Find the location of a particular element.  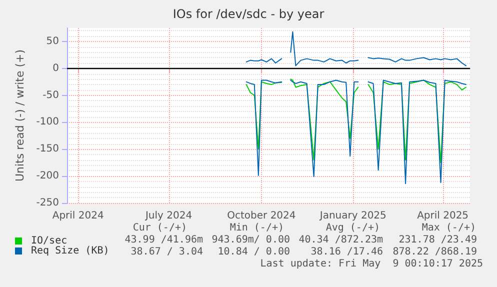

text: Last update: Fri May 9 00:10:17 2025 is located at coordinates (372, 264).